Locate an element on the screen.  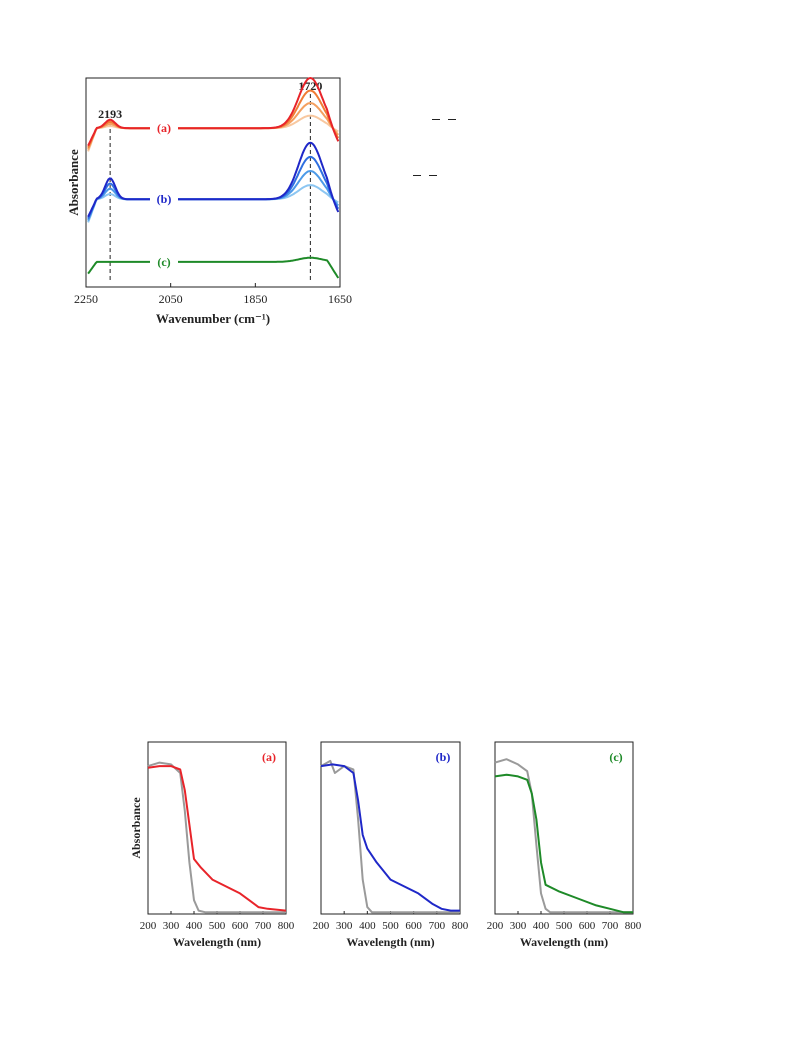
uv-green-line is located at coordinates (563, 843).